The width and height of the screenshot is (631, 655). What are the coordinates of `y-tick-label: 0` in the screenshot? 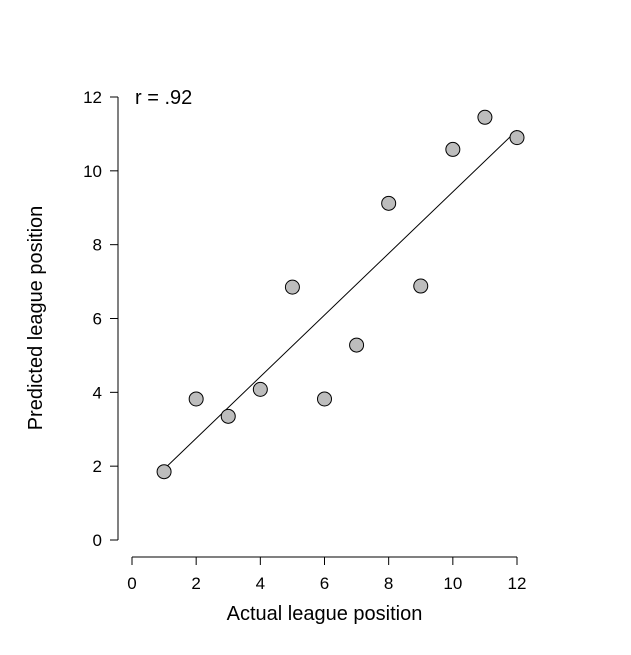 It's located at (97, 540).